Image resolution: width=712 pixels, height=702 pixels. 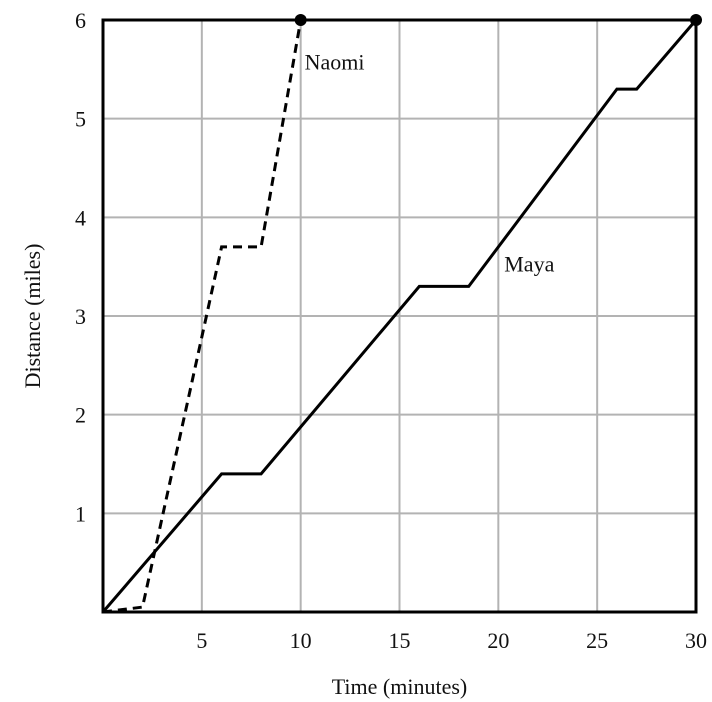 I want to click on x-tick-label: 20, so click(x=498, y=640).